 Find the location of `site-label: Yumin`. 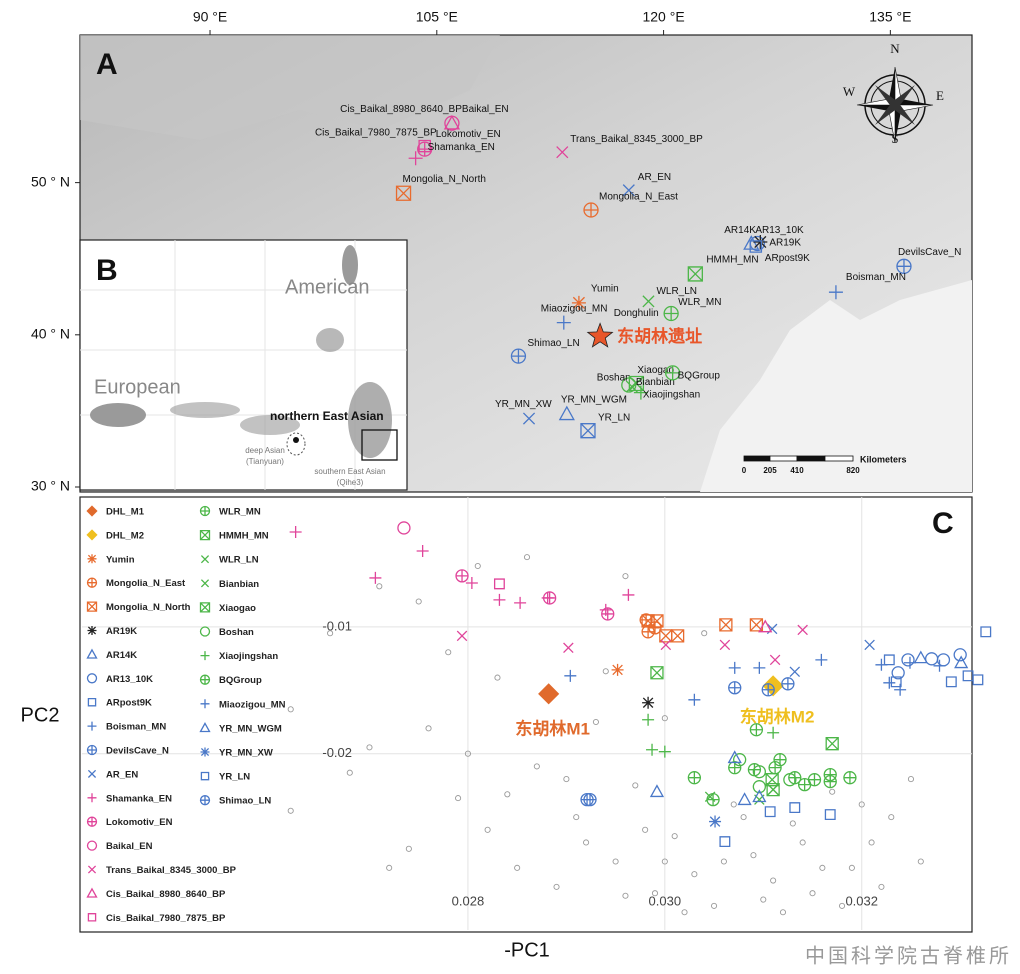

site-label: Yumin is located at coordinates (605, 288).